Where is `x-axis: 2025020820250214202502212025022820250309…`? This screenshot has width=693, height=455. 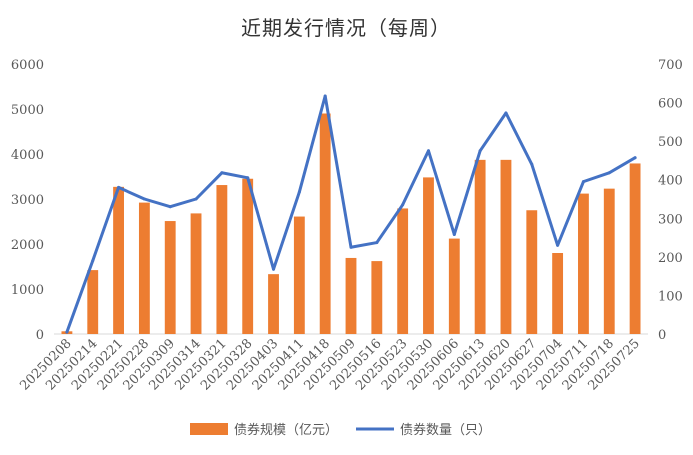
x-axis: 2025020820250214202502212025022820250309… is located at coordinates (332, 363).